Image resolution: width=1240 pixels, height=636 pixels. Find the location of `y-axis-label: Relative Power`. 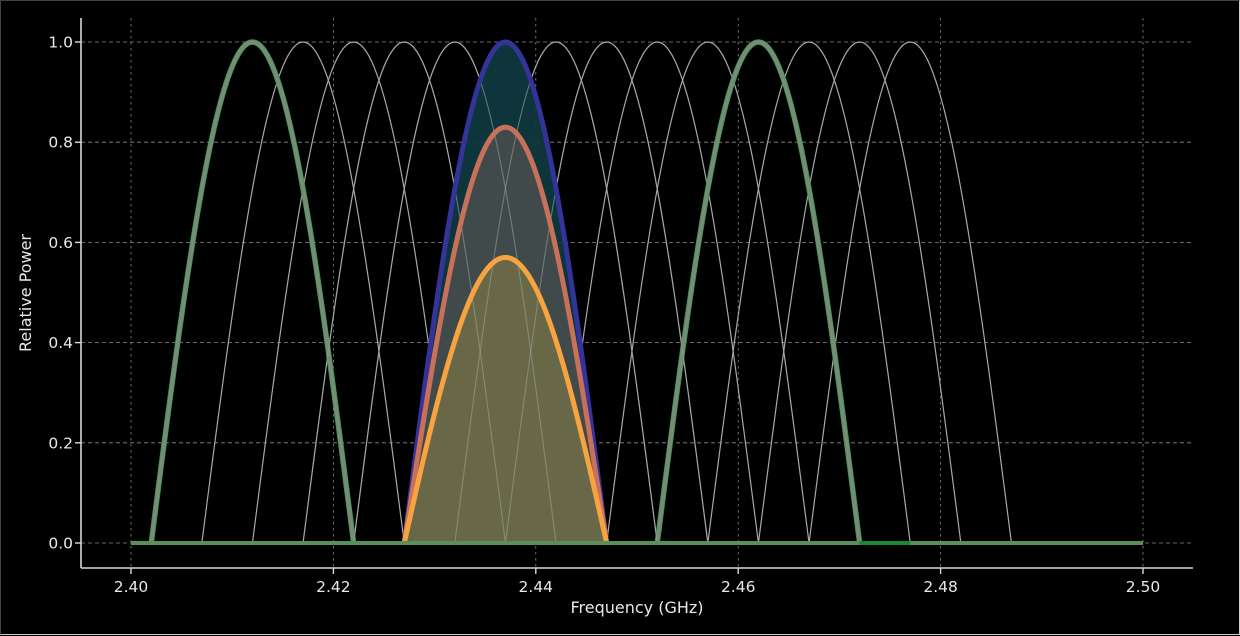

y-axis-label: Relative Power is located at coordinates (25, 293).